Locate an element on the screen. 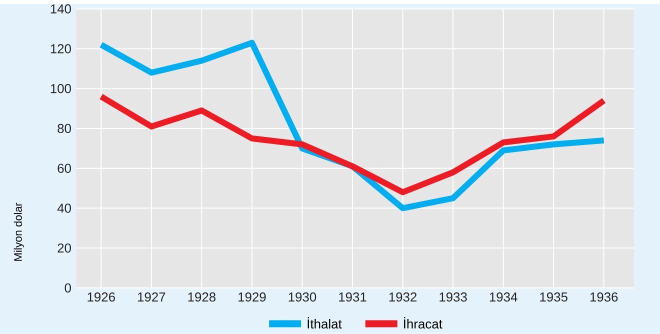 The image size is (660, 334). y-tick-label: 100 is located at coordinates (60, 89).